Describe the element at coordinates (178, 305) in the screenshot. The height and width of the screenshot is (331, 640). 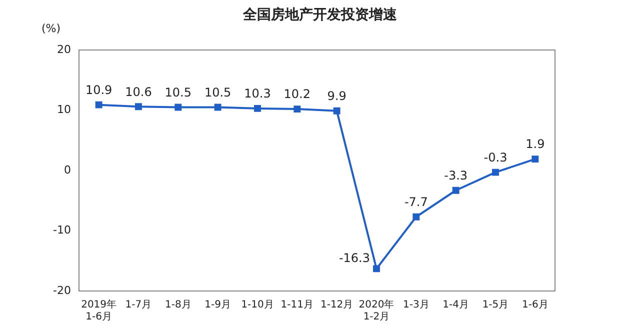
I see `x-tick-label: 1-8月` at that location.